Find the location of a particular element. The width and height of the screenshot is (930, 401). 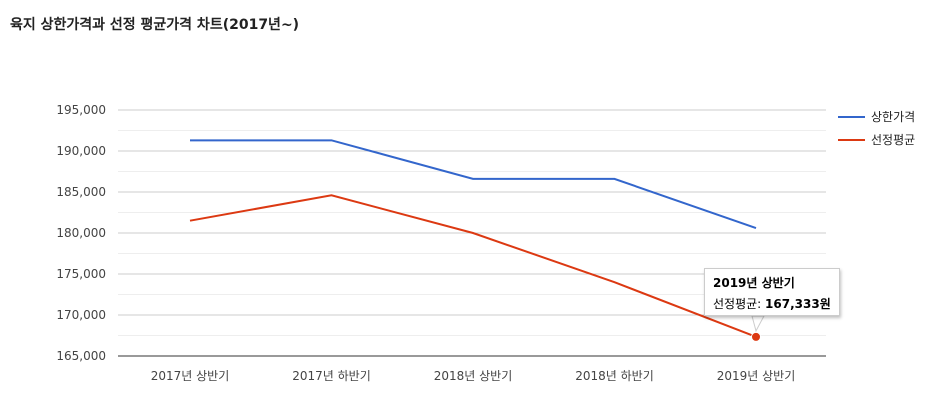

y-tick-label: 195,000 is located at coordinates (81, 110).